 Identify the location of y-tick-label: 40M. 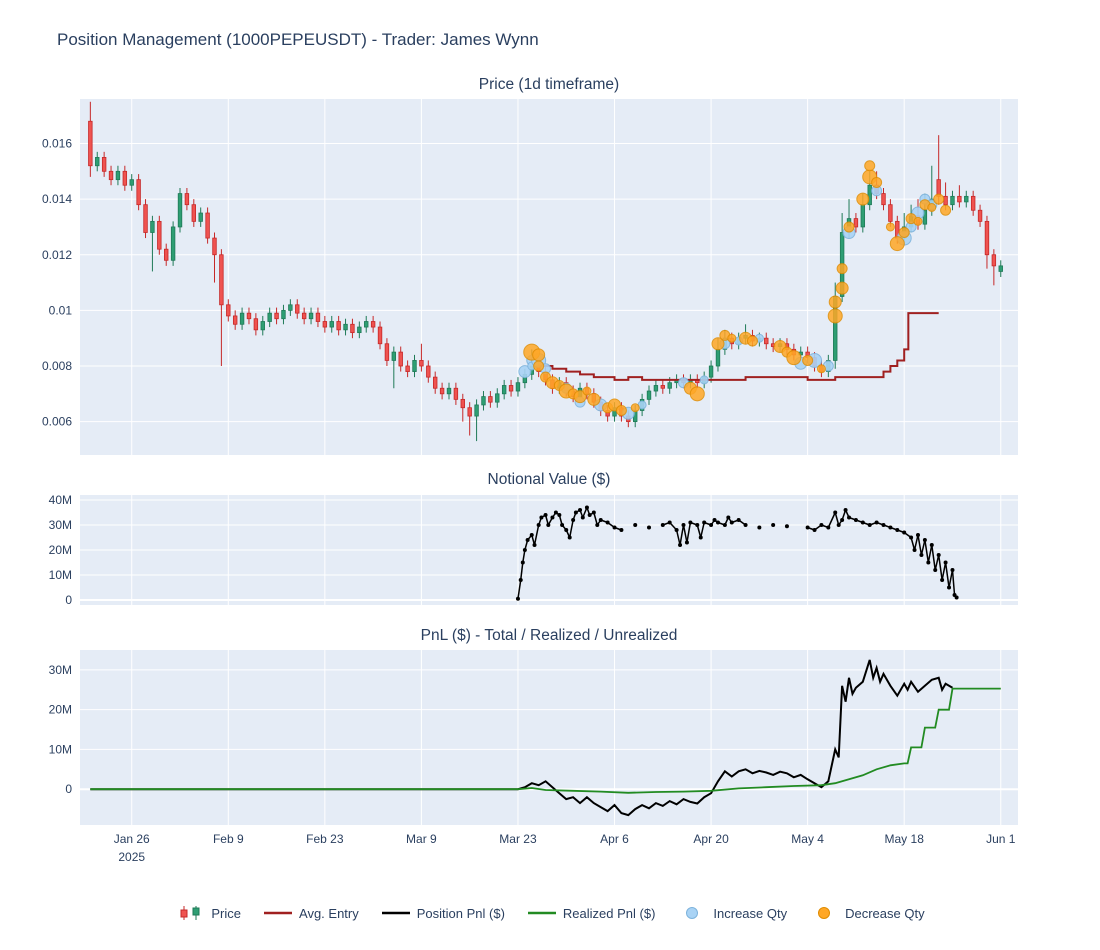
(60, 500).